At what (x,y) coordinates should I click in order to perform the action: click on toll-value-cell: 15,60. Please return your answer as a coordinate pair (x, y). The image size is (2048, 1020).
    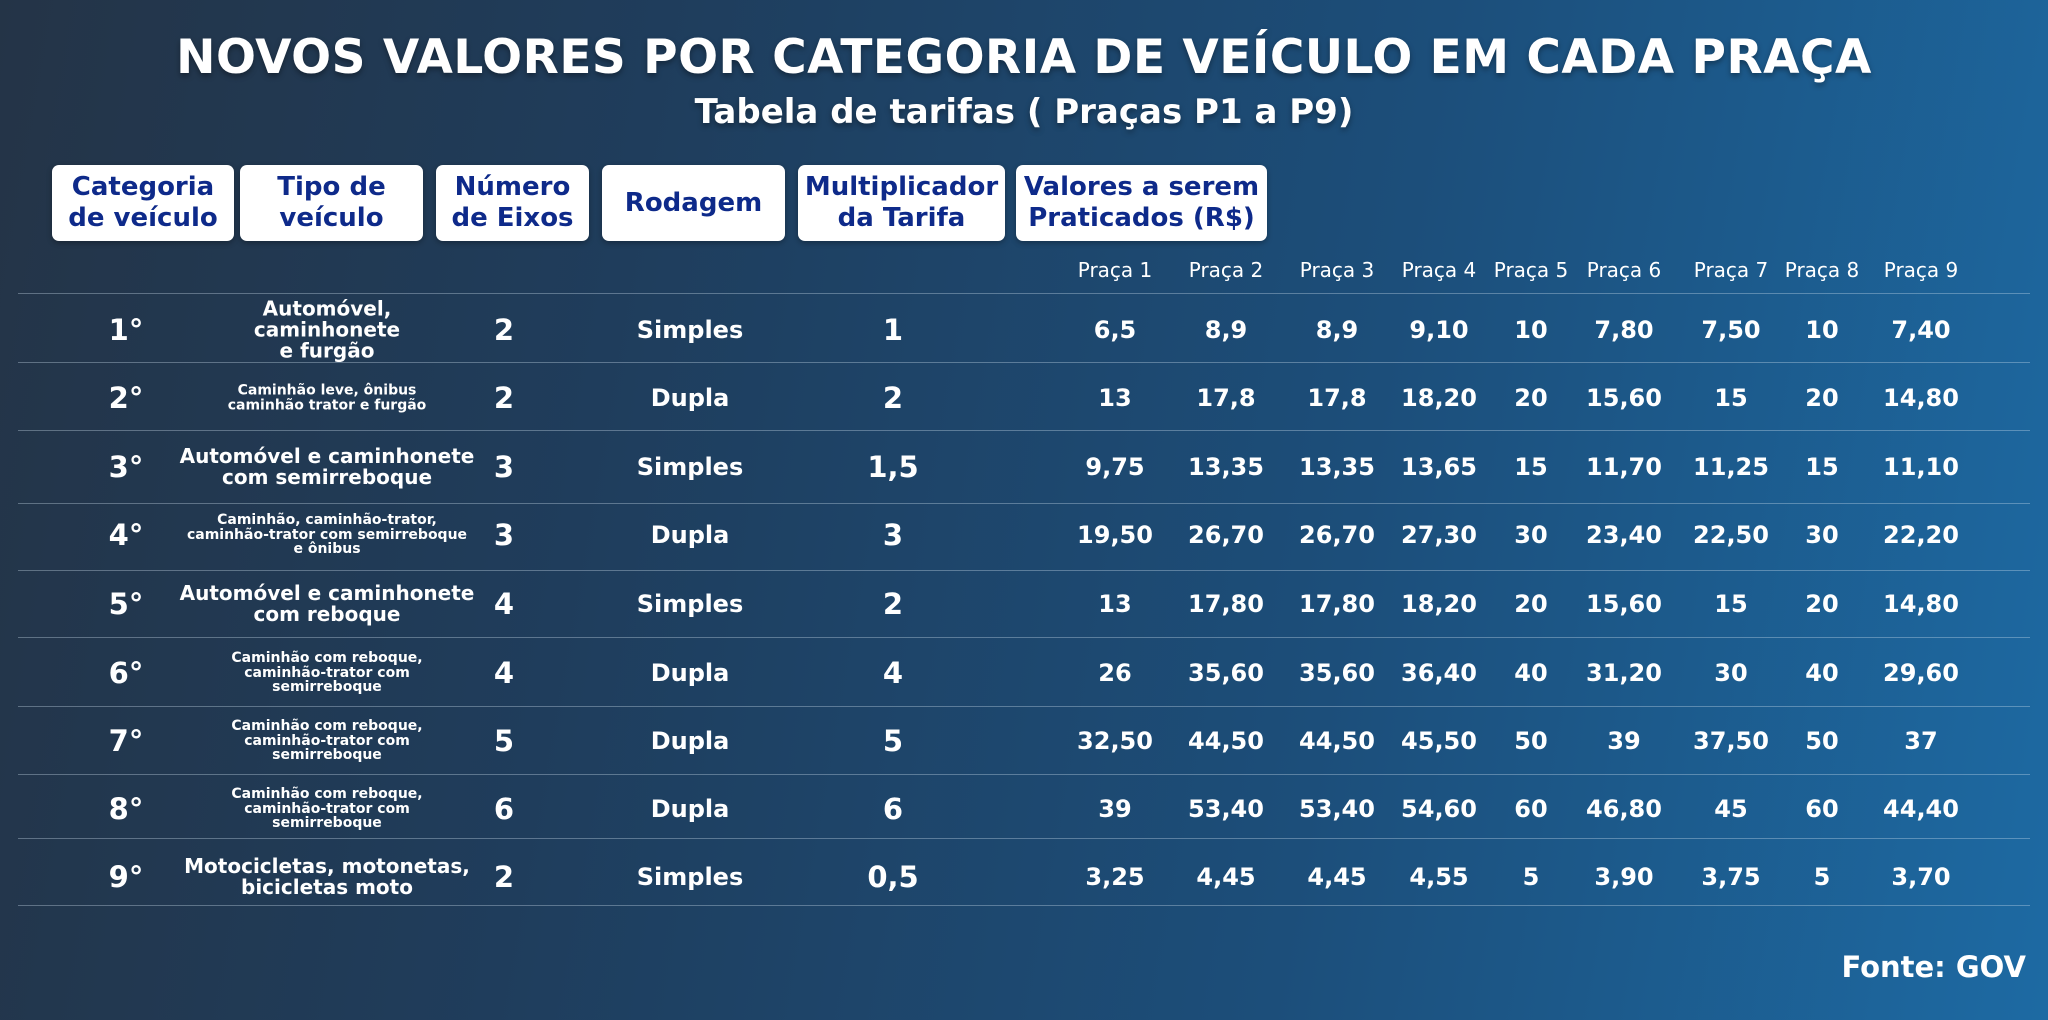
    Looking at the image, I should click on (1624, 604).